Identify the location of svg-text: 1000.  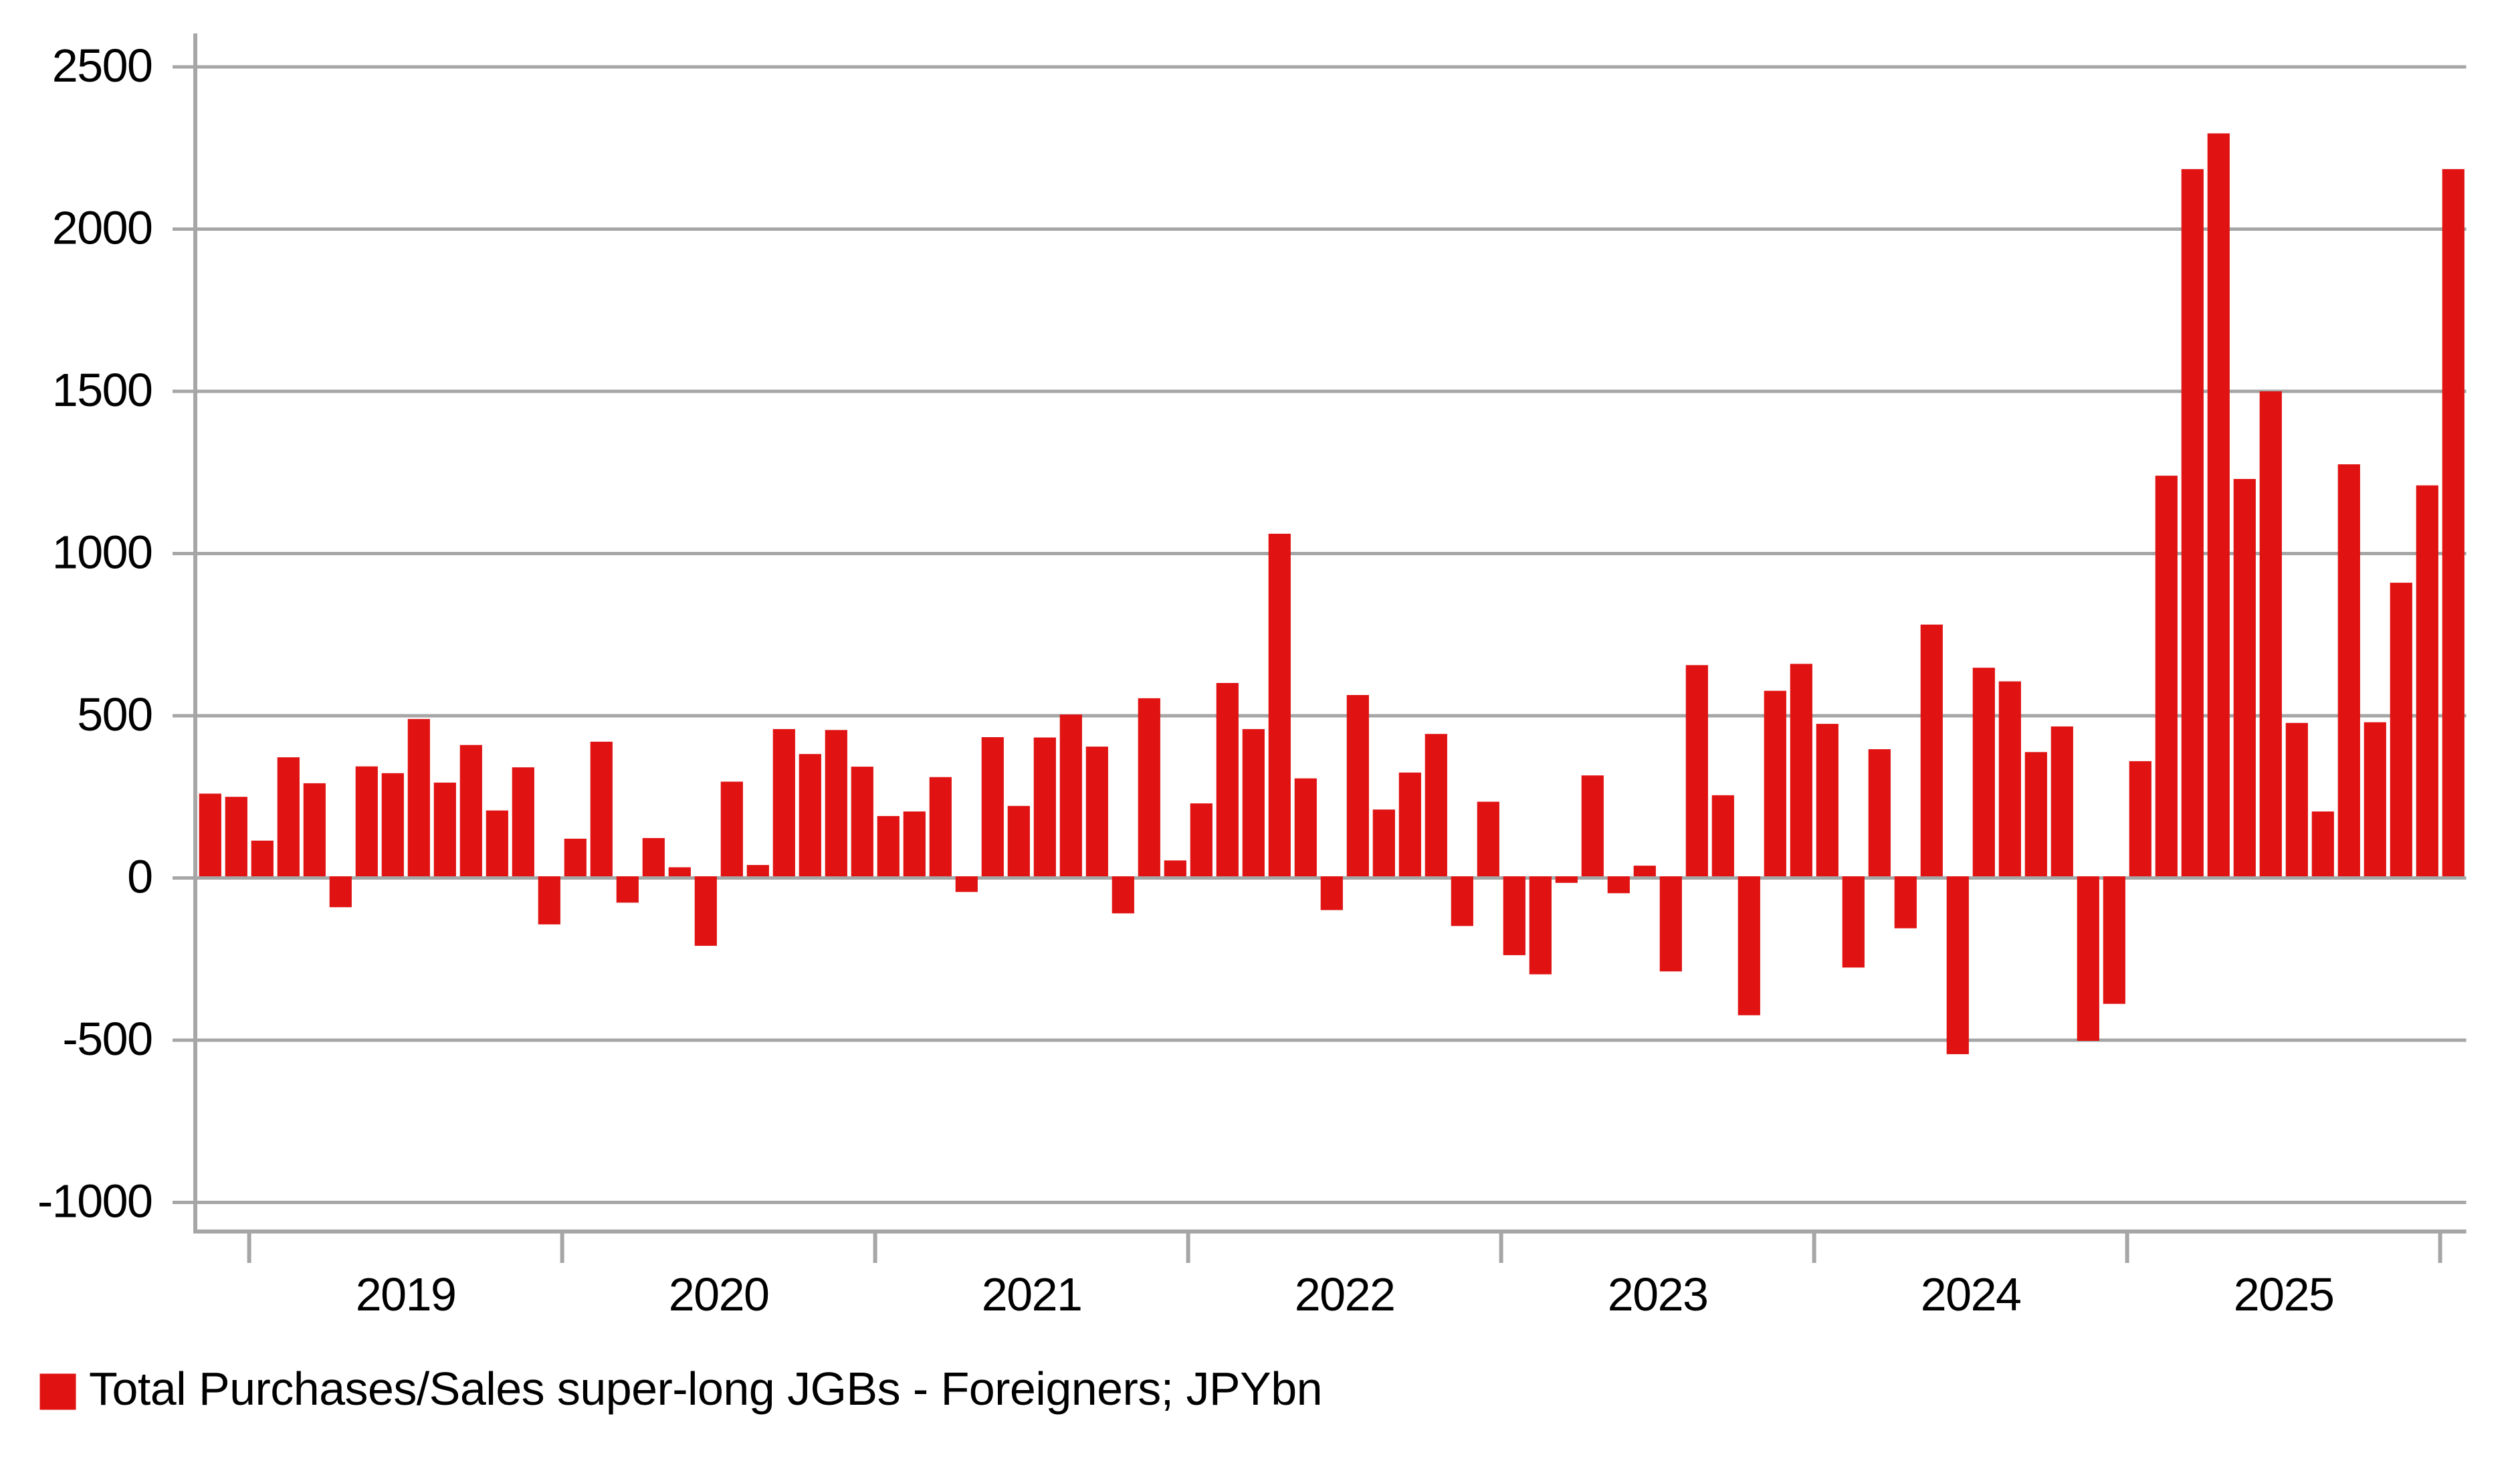
(102, 552).